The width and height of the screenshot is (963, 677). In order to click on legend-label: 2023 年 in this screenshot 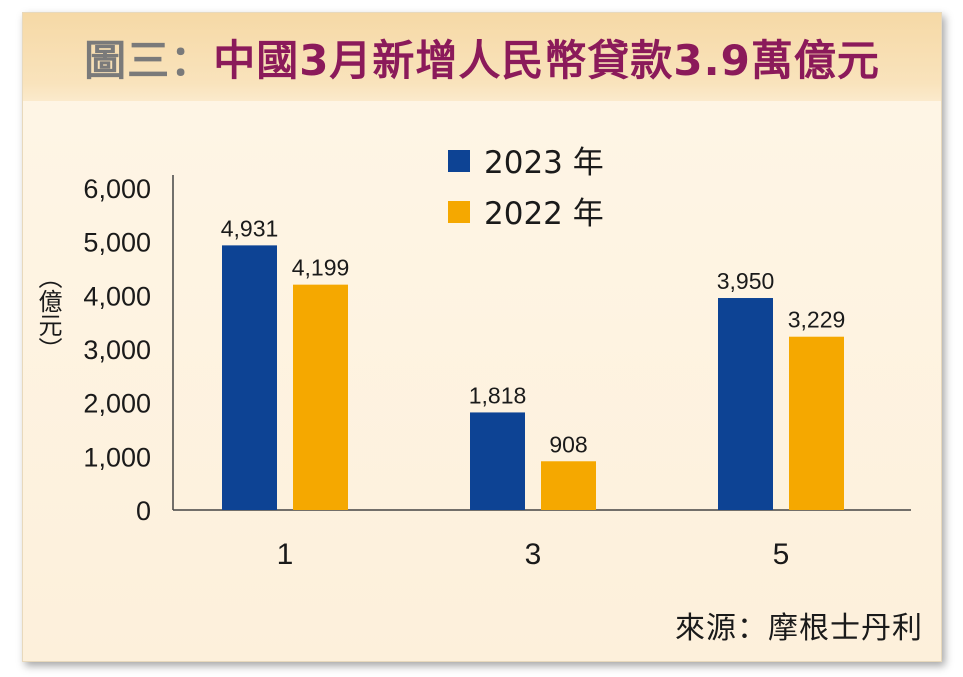, I will do `click(544, 163)`.